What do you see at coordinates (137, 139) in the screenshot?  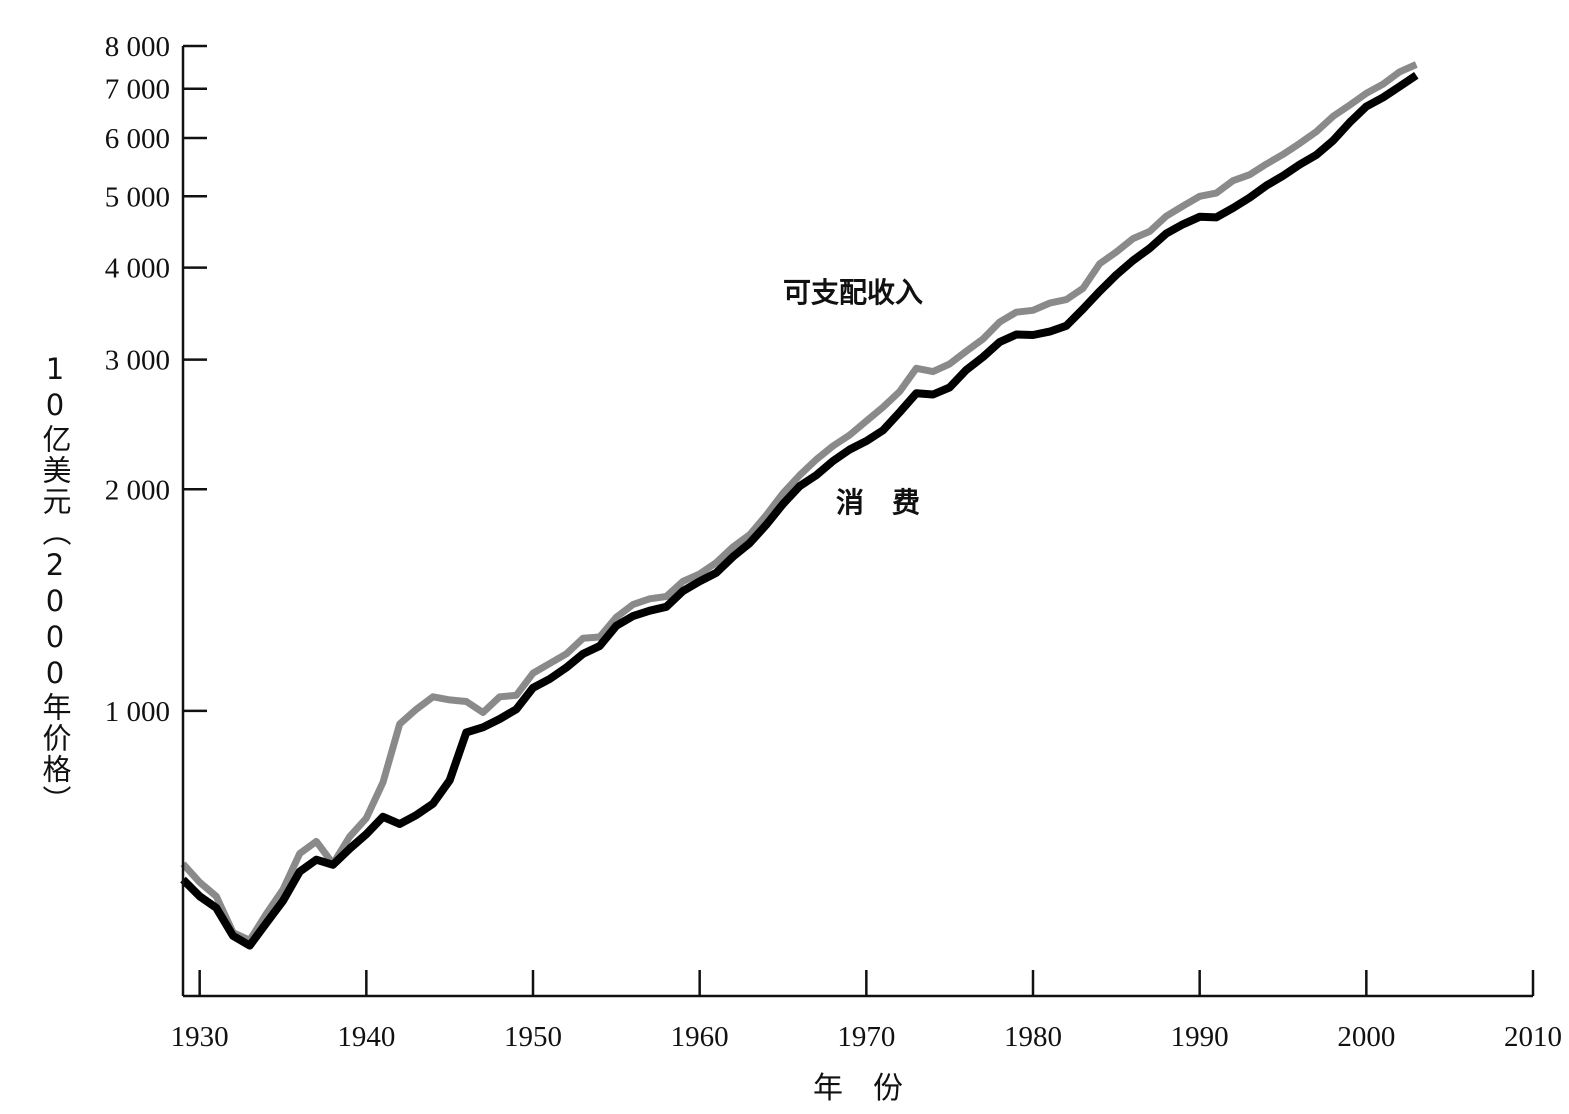 I see `y-tick-label-6000: 6 000` at bounding box center [137, 139].